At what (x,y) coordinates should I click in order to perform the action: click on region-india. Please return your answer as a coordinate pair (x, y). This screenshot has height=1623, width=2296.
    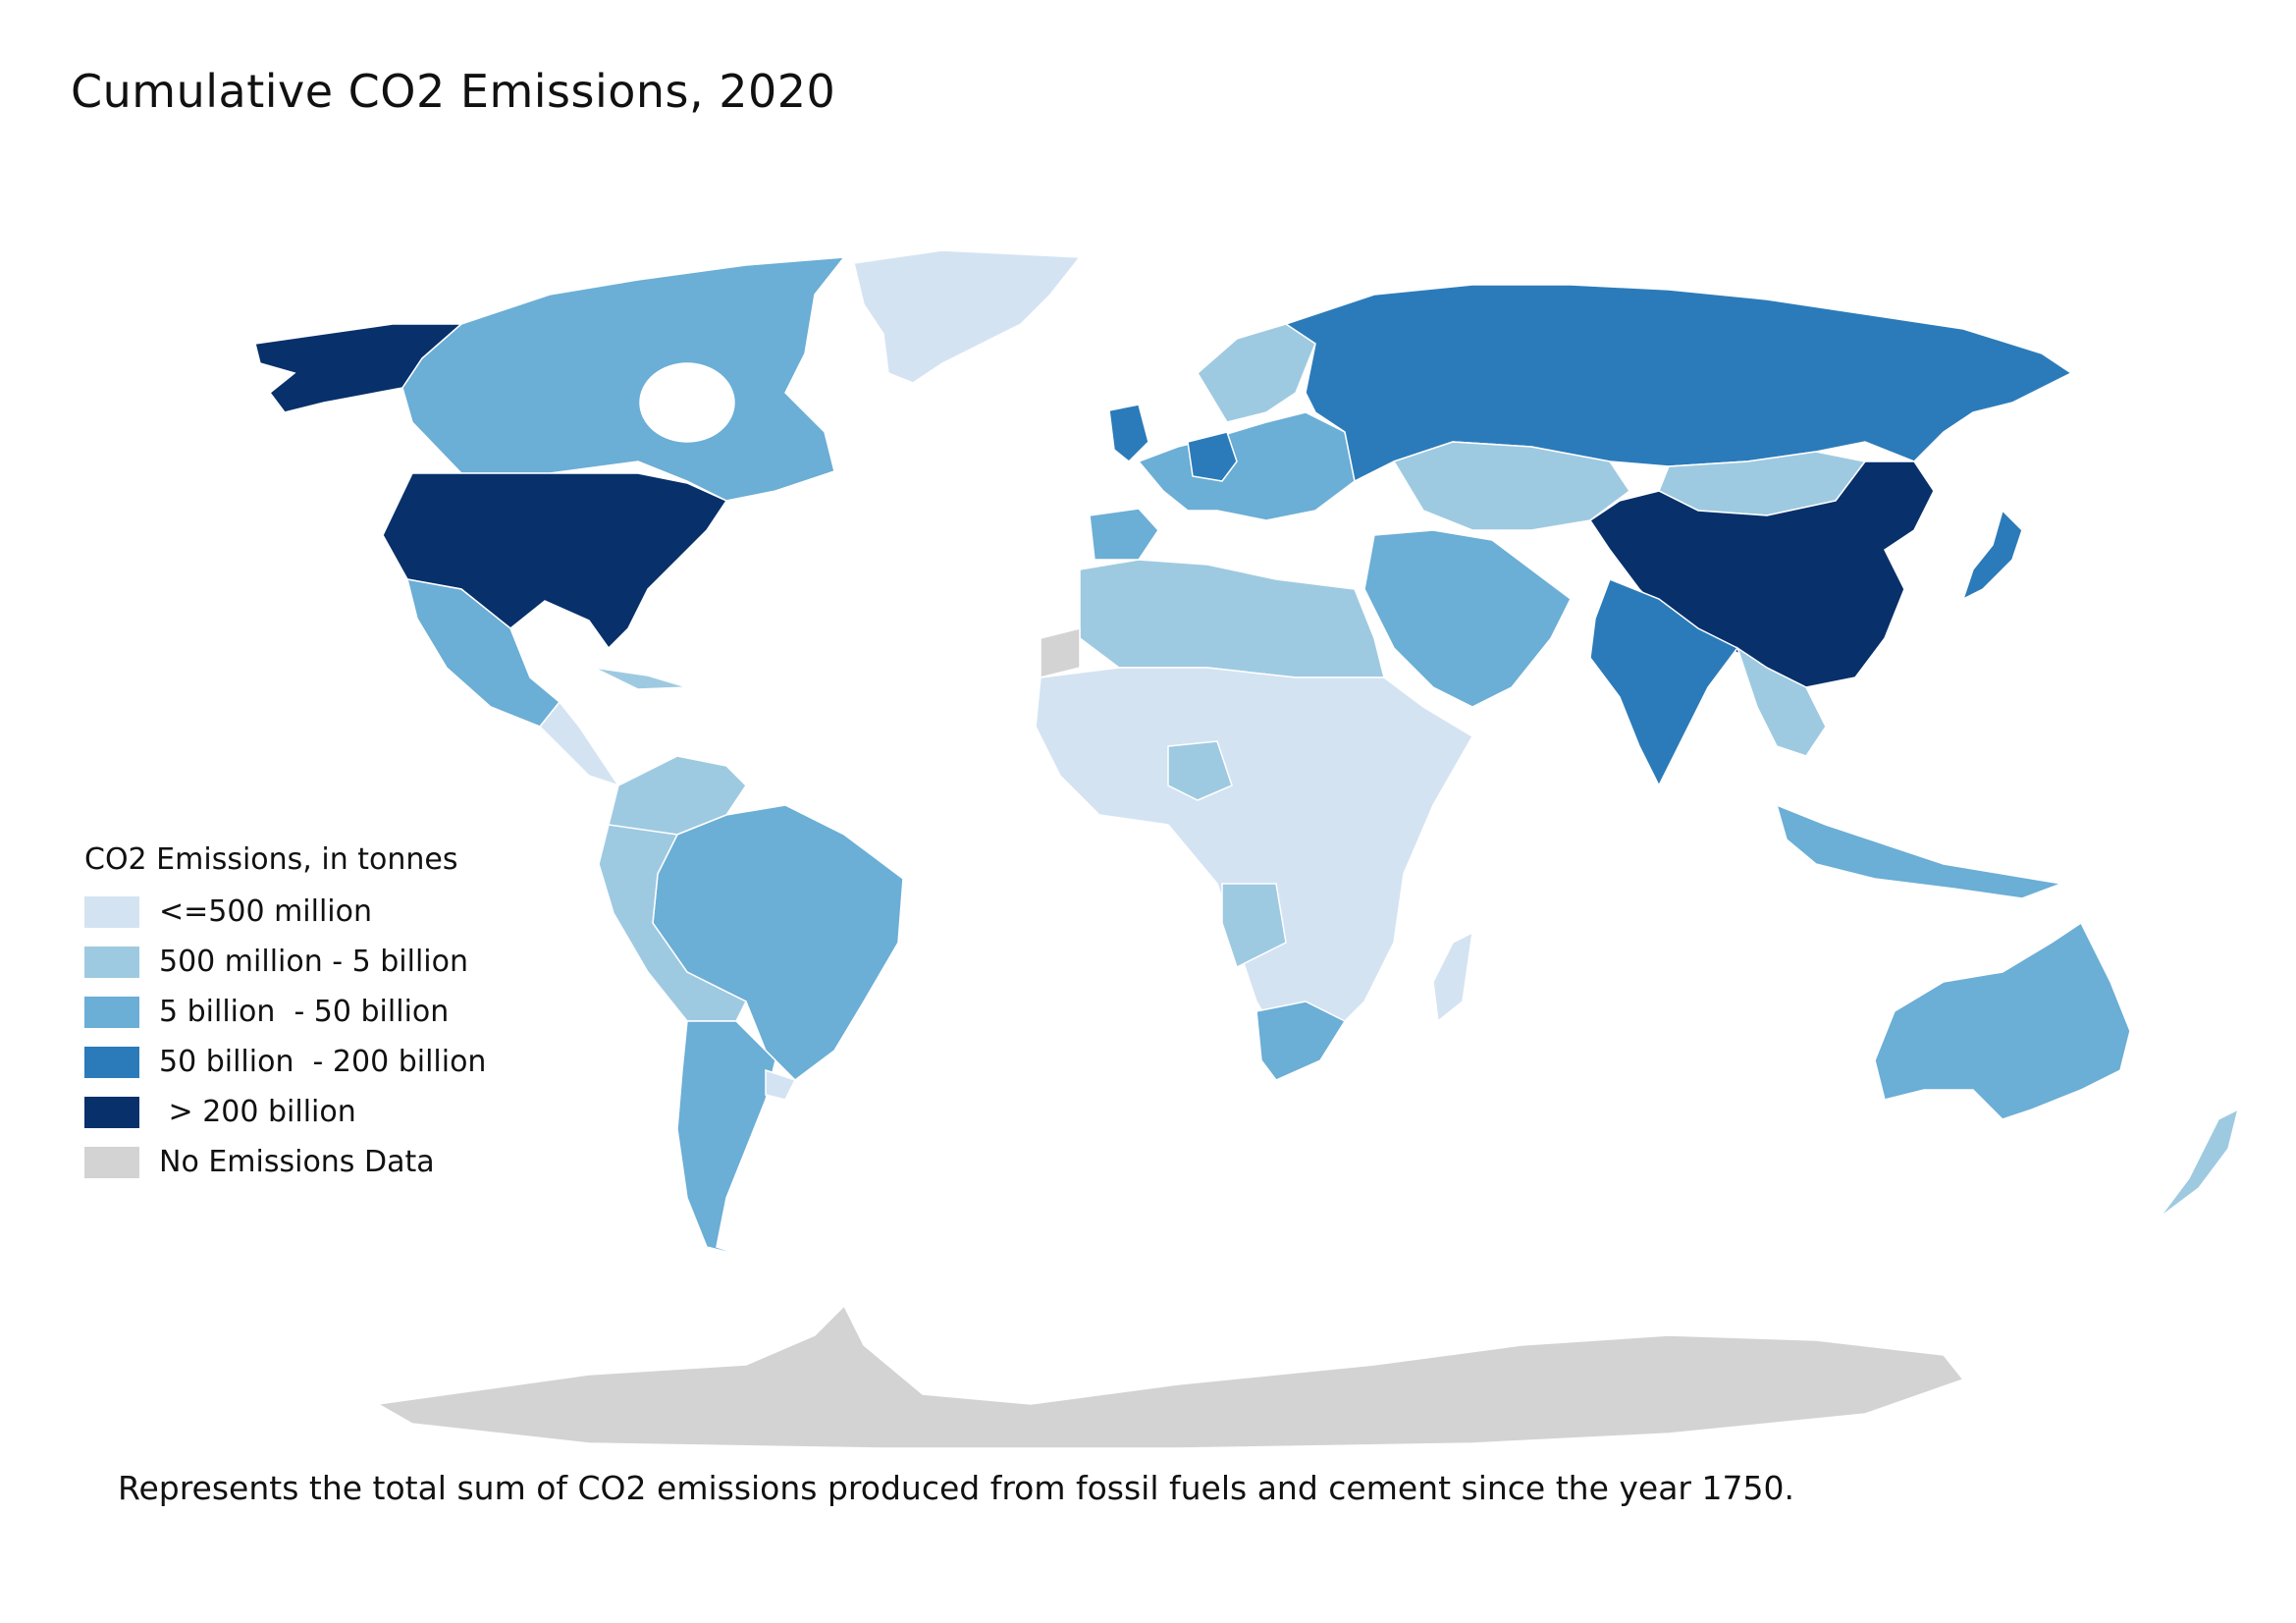
    Looking at the image, I should click on (1664, 682).